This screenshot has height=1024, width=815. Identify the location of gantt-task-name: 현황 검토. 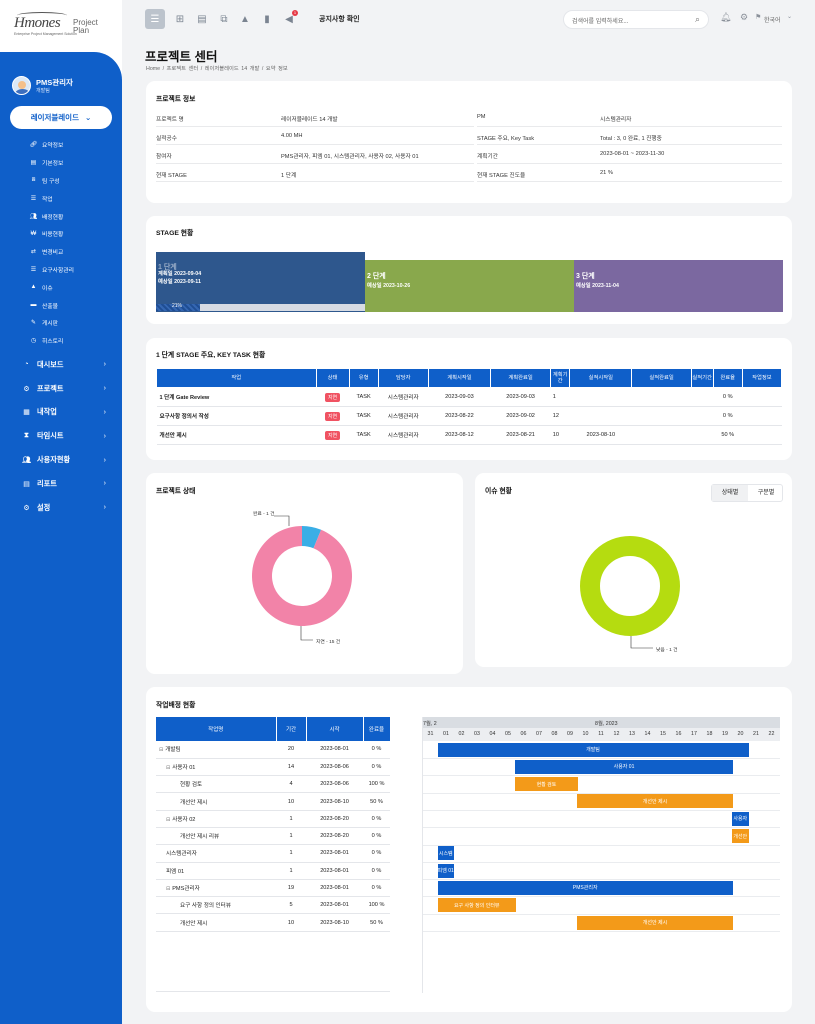
(191, 785).